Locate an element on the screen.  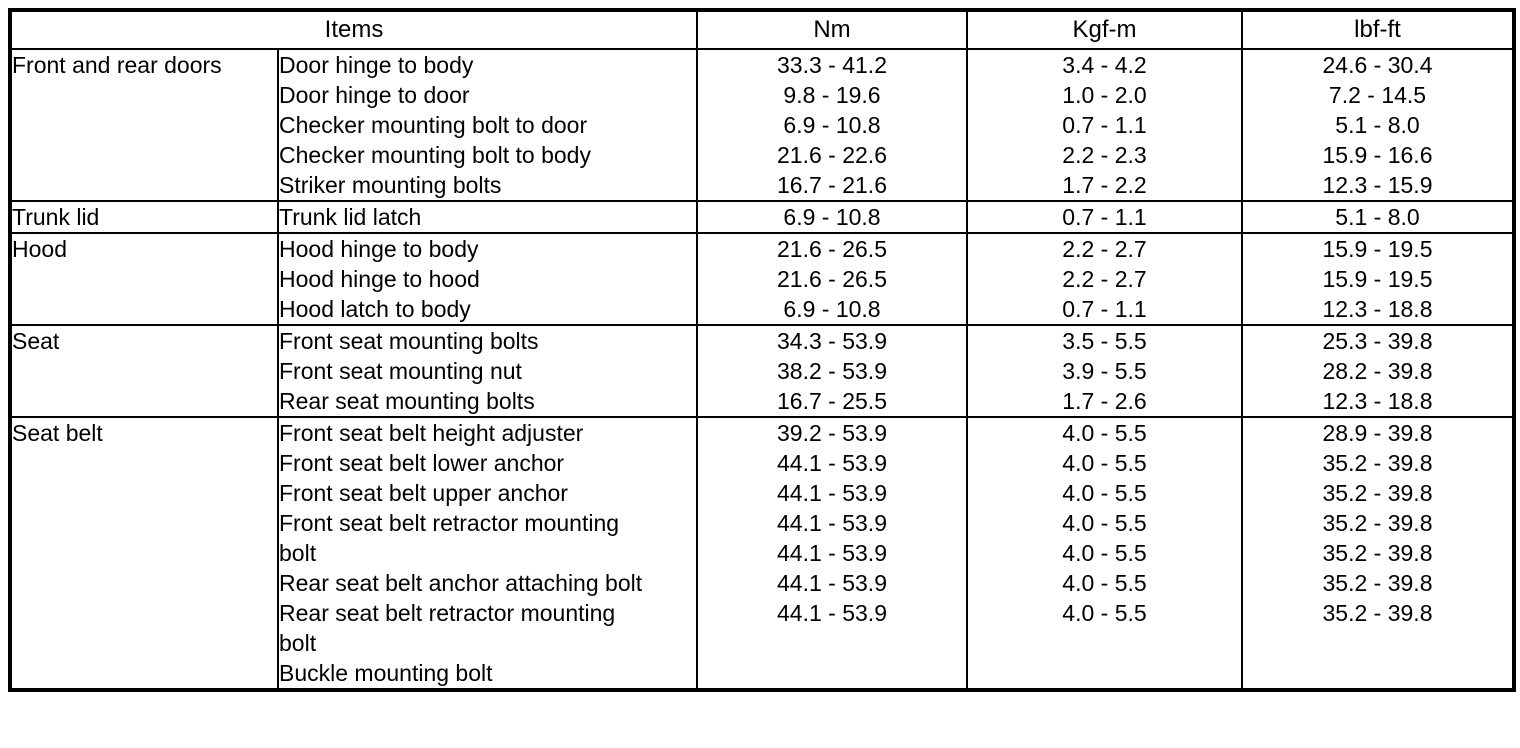
item-label: Front seat belt lower anchor is located at coordinates (422, 463).